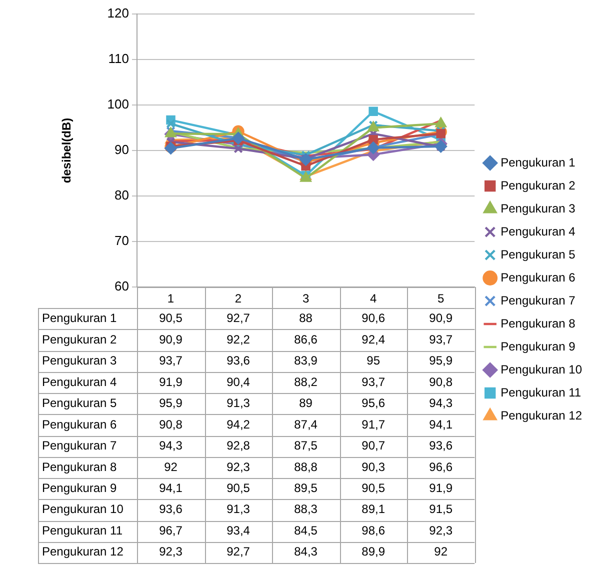 The width and height of the screenshot is (600, 565). I want to click on data-label: 91,7, so click(374, 424).